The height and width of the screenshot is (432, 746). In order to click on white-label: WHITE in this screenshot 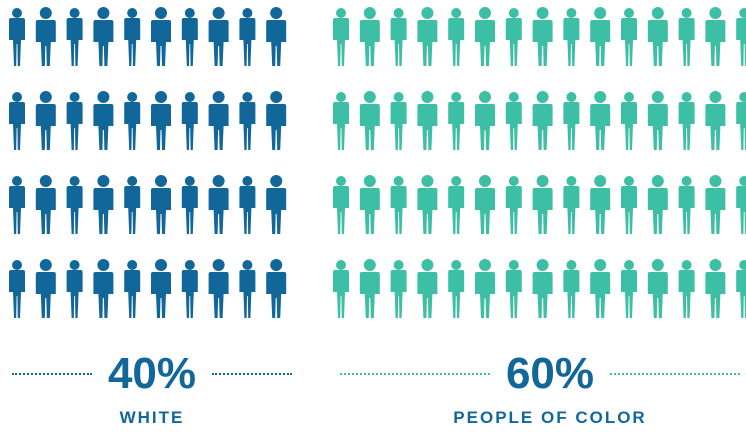, I will do `click(152, 417)`.